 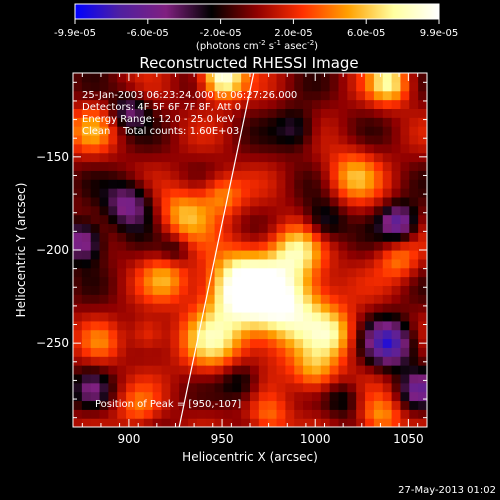 What do you see at coordinates (189, 95) in the screenshot?
I see `info-line-1: 25-Jan-2003 06:23:24.000 to 06:27:26.000` at bounding box center [189, 95].